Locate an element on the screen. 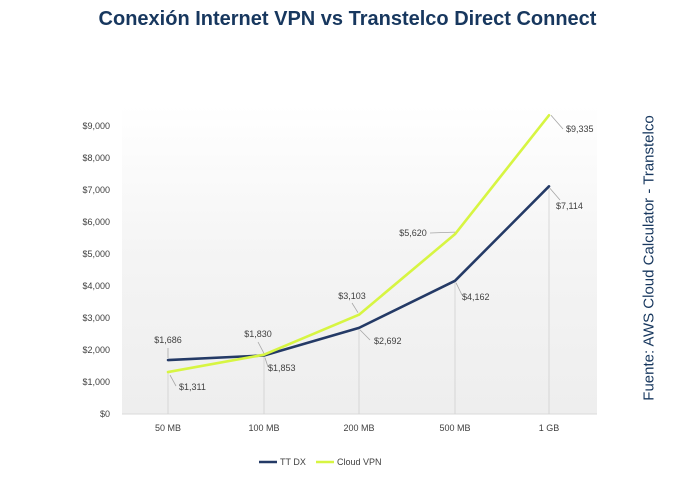 This screenshot has width=695, height=485. y-tick-label: $2,000 is located at coordinates (96, 350).